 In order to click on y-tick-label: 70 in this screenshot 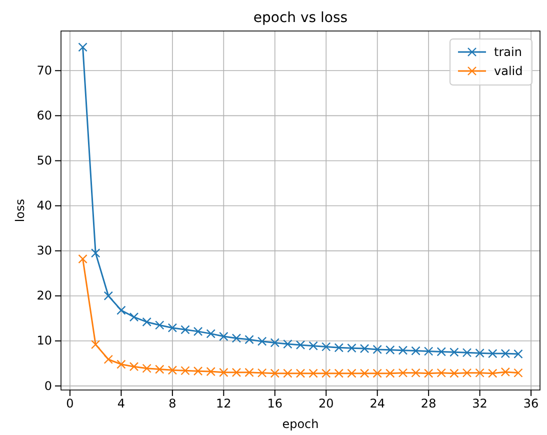, I will do `click(44, 70)`.